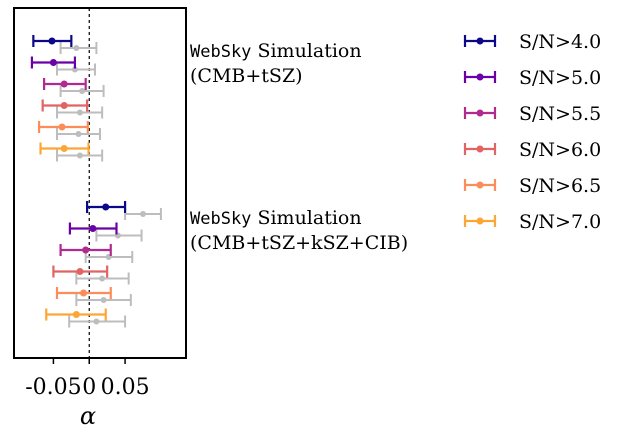 This screenshot has width=625, height=432. What do you see at coordinates (220, 219) in the screenshot?
I see `annotation-bottom-mono: WebSky` at bounding box center [220, 219].